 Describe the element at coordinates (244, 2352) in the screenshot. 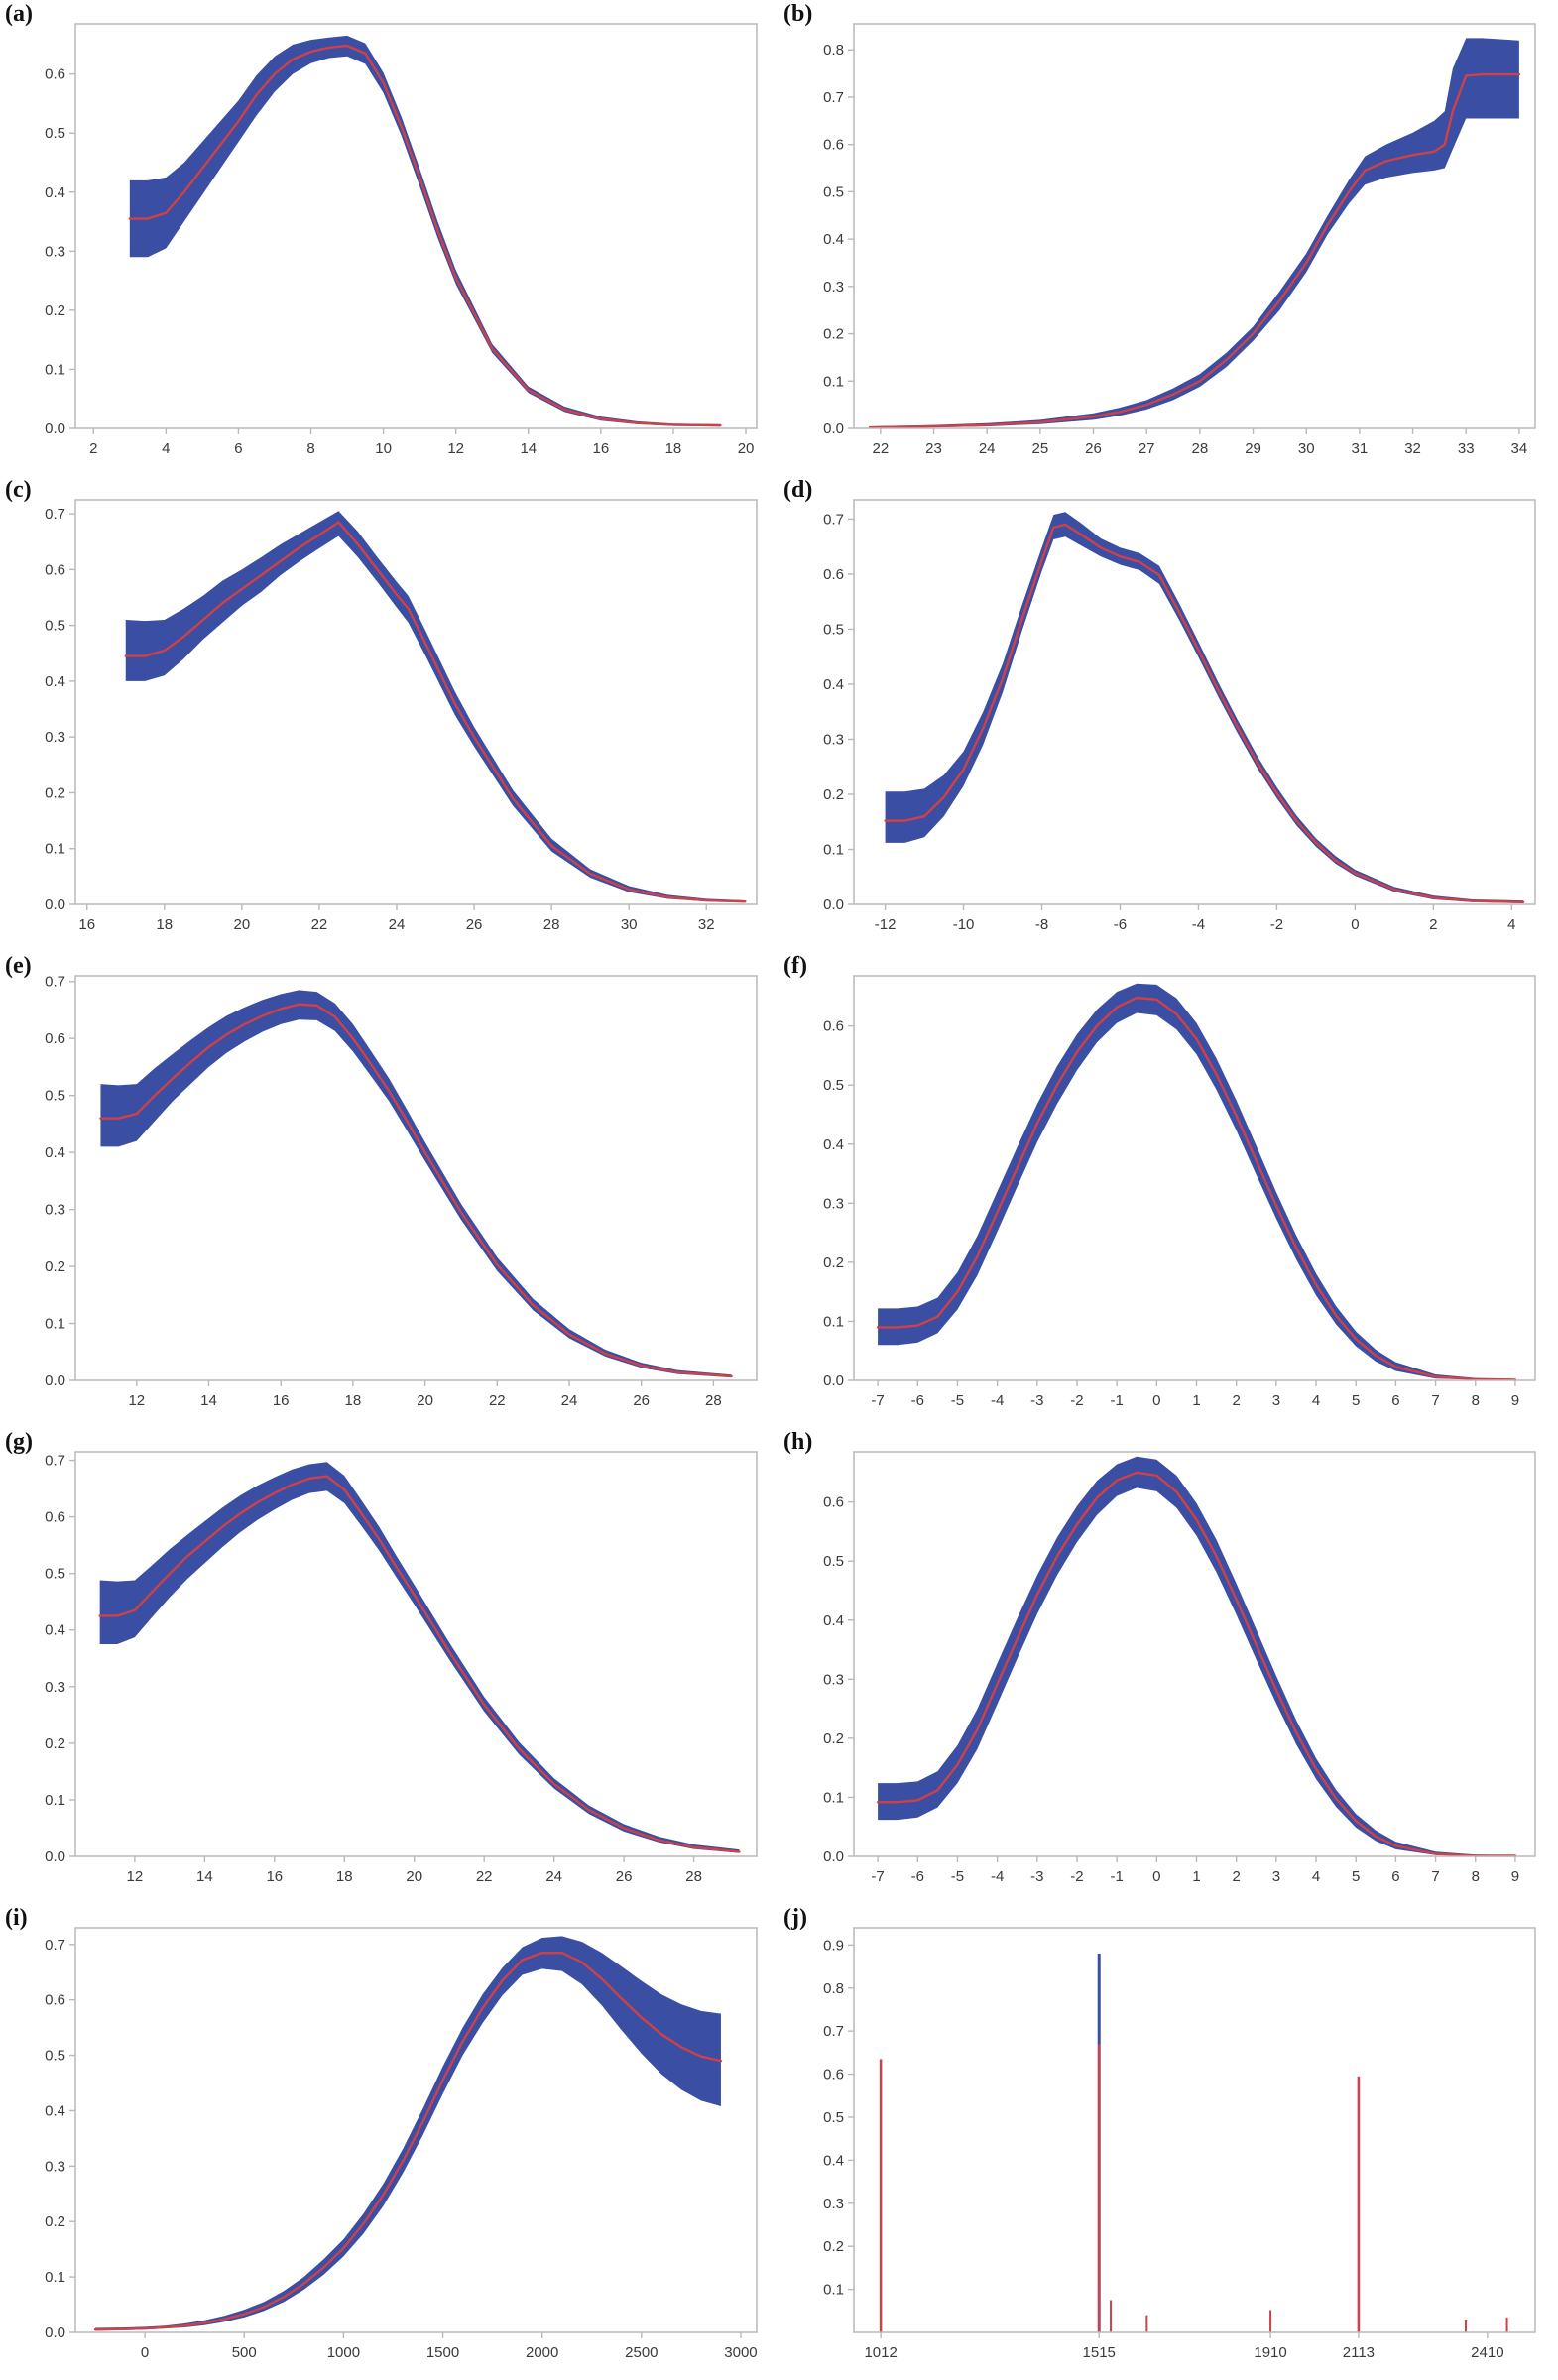

I see `svg-text: 500` at that location.